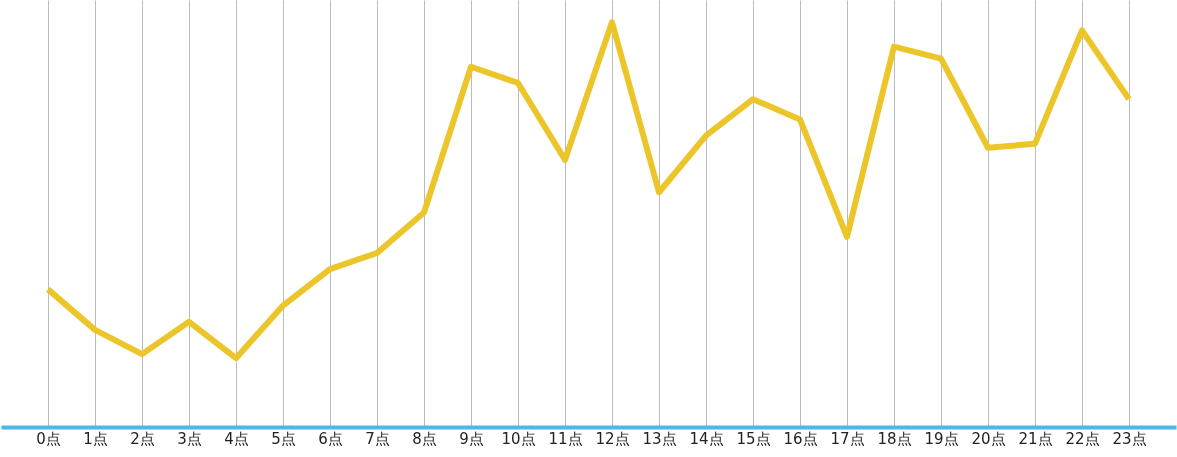 The height and width of the screenshot is (457, 1177). What do you see at coordinates (236, 438) in the screenshot?
I see `x-tick-label: 4点` at bounding box center [236, 438].